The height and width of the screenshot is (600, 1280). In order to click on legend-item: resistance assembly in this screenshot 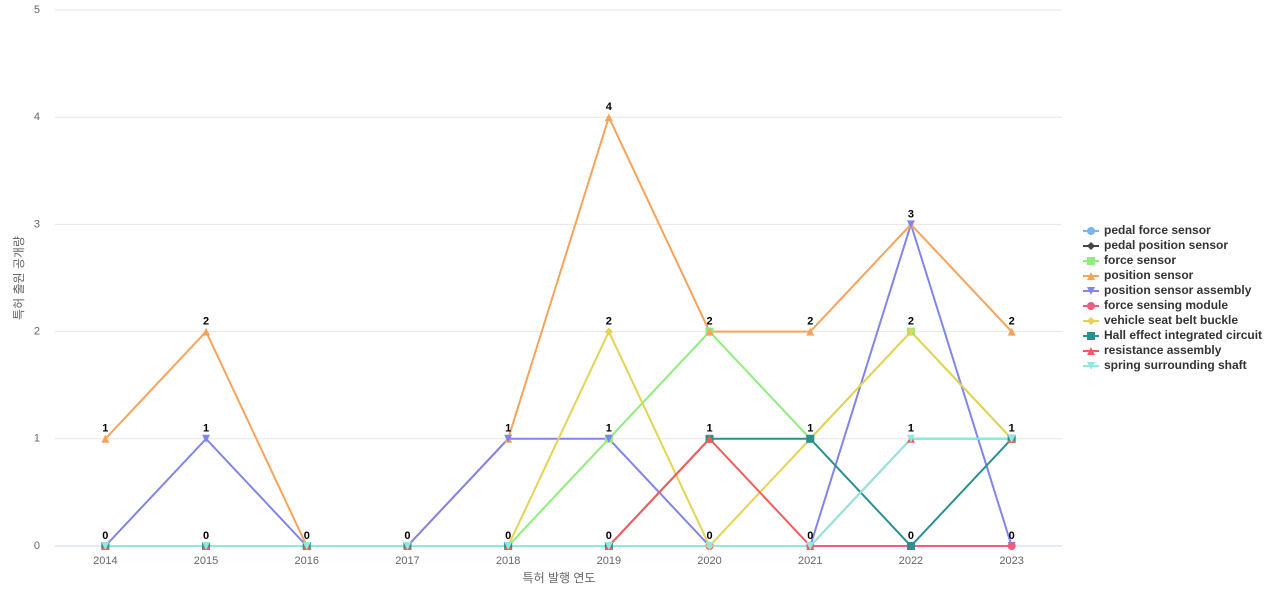, I will do `click(1152, 350)`.